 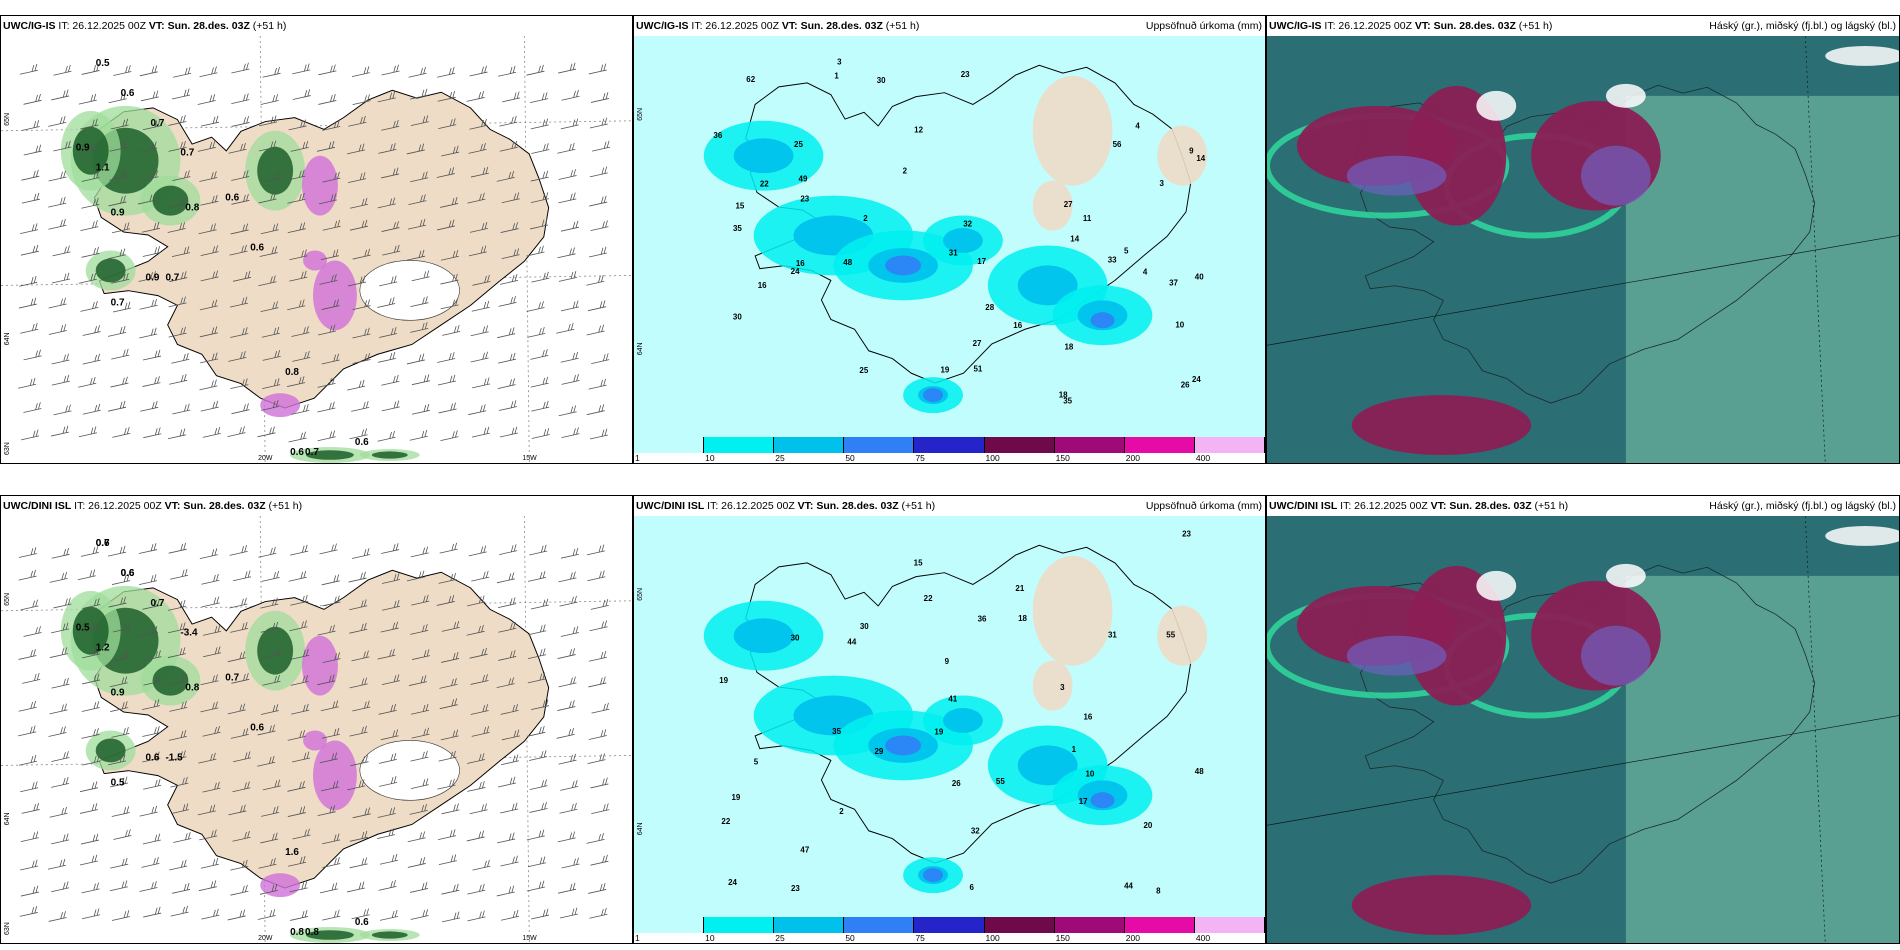 What do you see at coordinates (944, 369) in the screenshot?
I see `precip-value-label: 19` at bounding box center [944, 369].